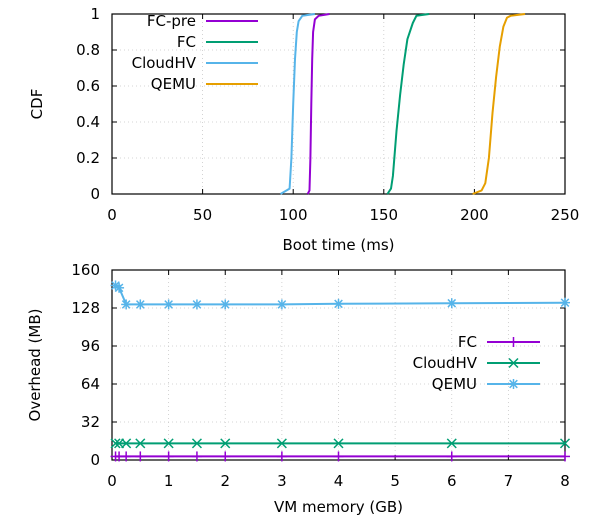  I want to click on legend-label: FC-pre, so click(171, 21).